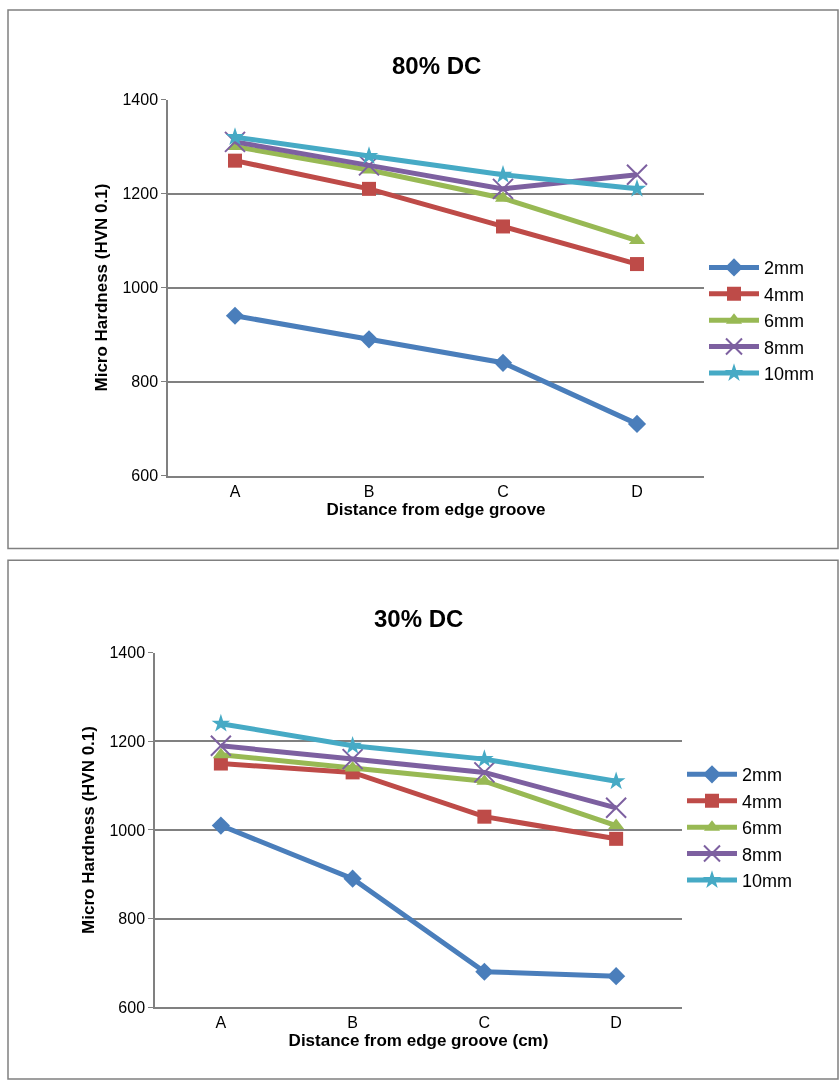 This screenshot has width=840, height=1090. What do you see at coordinates (418, 1041) in the screenshot?
I see `x-axis-title: Distance from edge groove (cm)` at bounding box center [418, 1041].